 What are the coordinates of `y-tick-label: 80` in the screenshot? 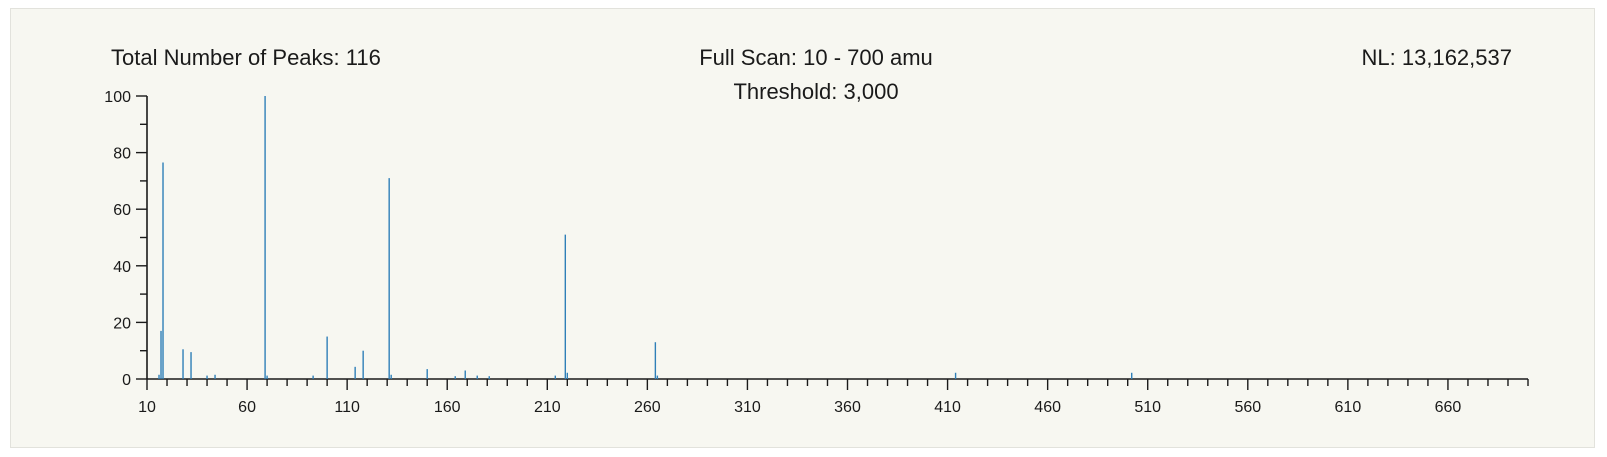 It's located at (122, 154).